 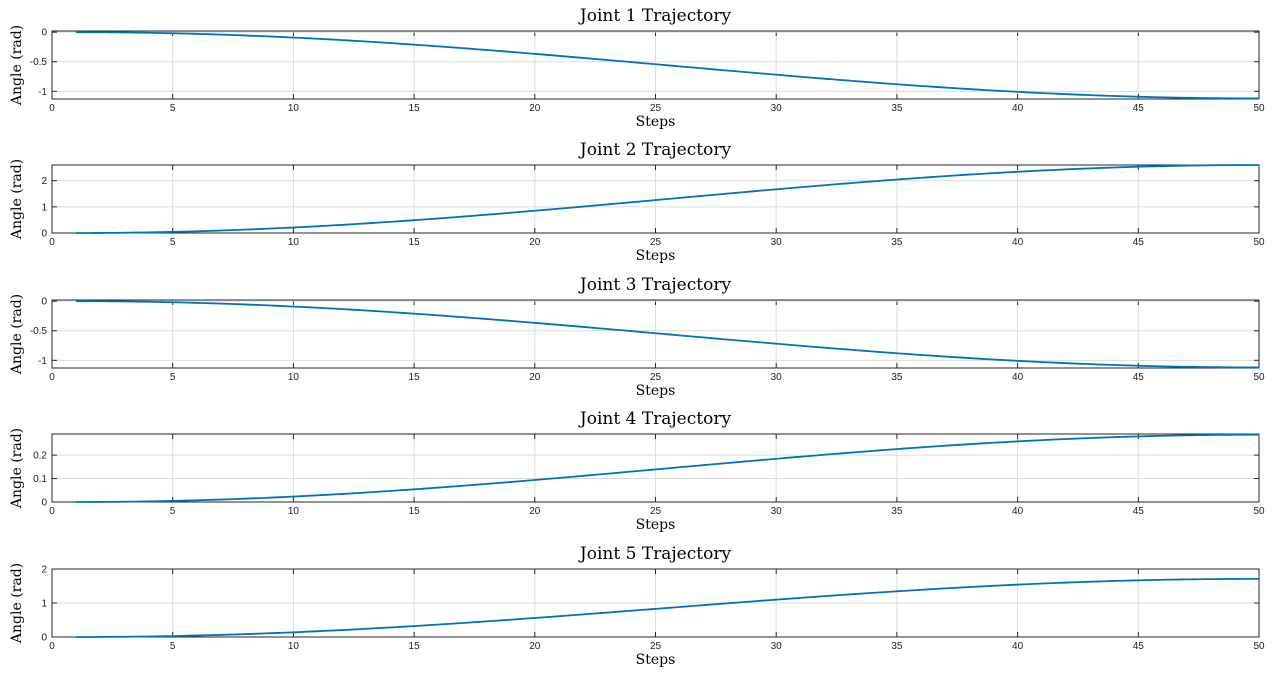 I want to click on subplot-title: Joint 5 Trajectory, so click(x=655, y=554).